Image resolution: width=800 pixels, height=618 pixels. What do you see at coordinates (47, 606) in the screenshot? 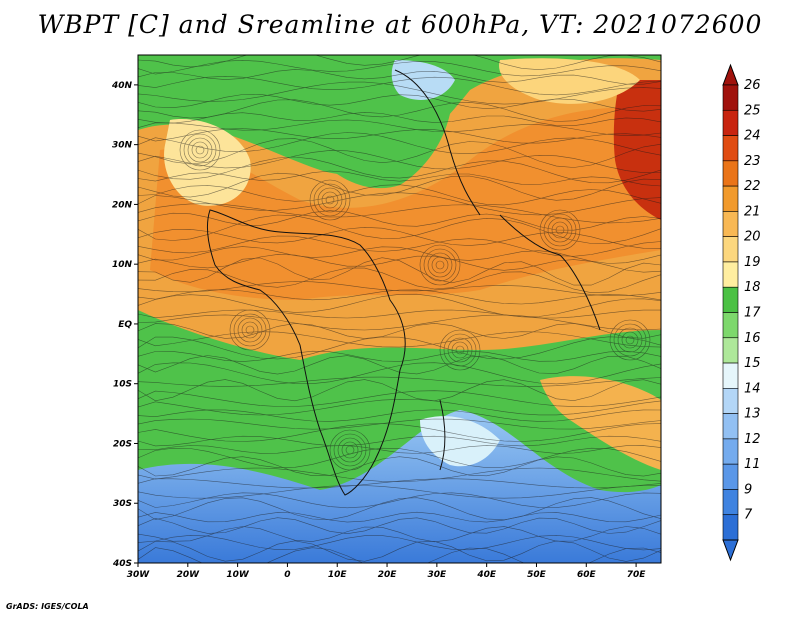
I see `credit-label: GrADS: IGES/COLA` at bounding box center [47, 606].